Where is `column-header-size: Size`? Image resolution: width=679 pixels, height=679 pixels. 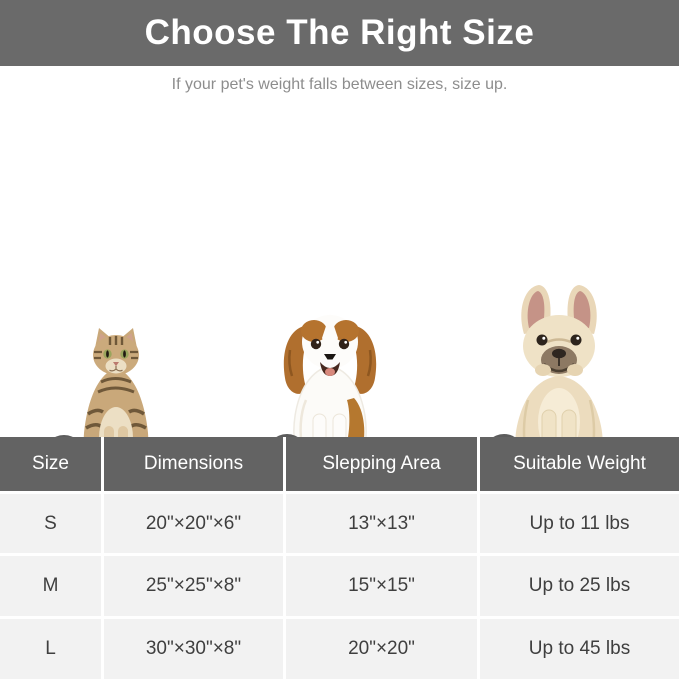
column-header-size: Size is located at coordinates (50, 464).